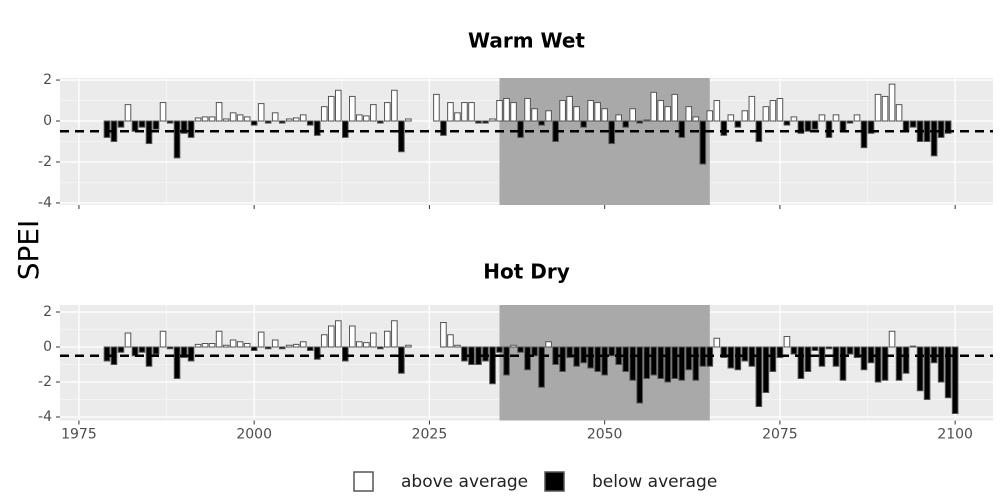 The width and height of the screenshot is (1000, 500). Describe the element at coordinates (79, 435) in the screenshot. I see `x-tick-label: 1975` at that location.